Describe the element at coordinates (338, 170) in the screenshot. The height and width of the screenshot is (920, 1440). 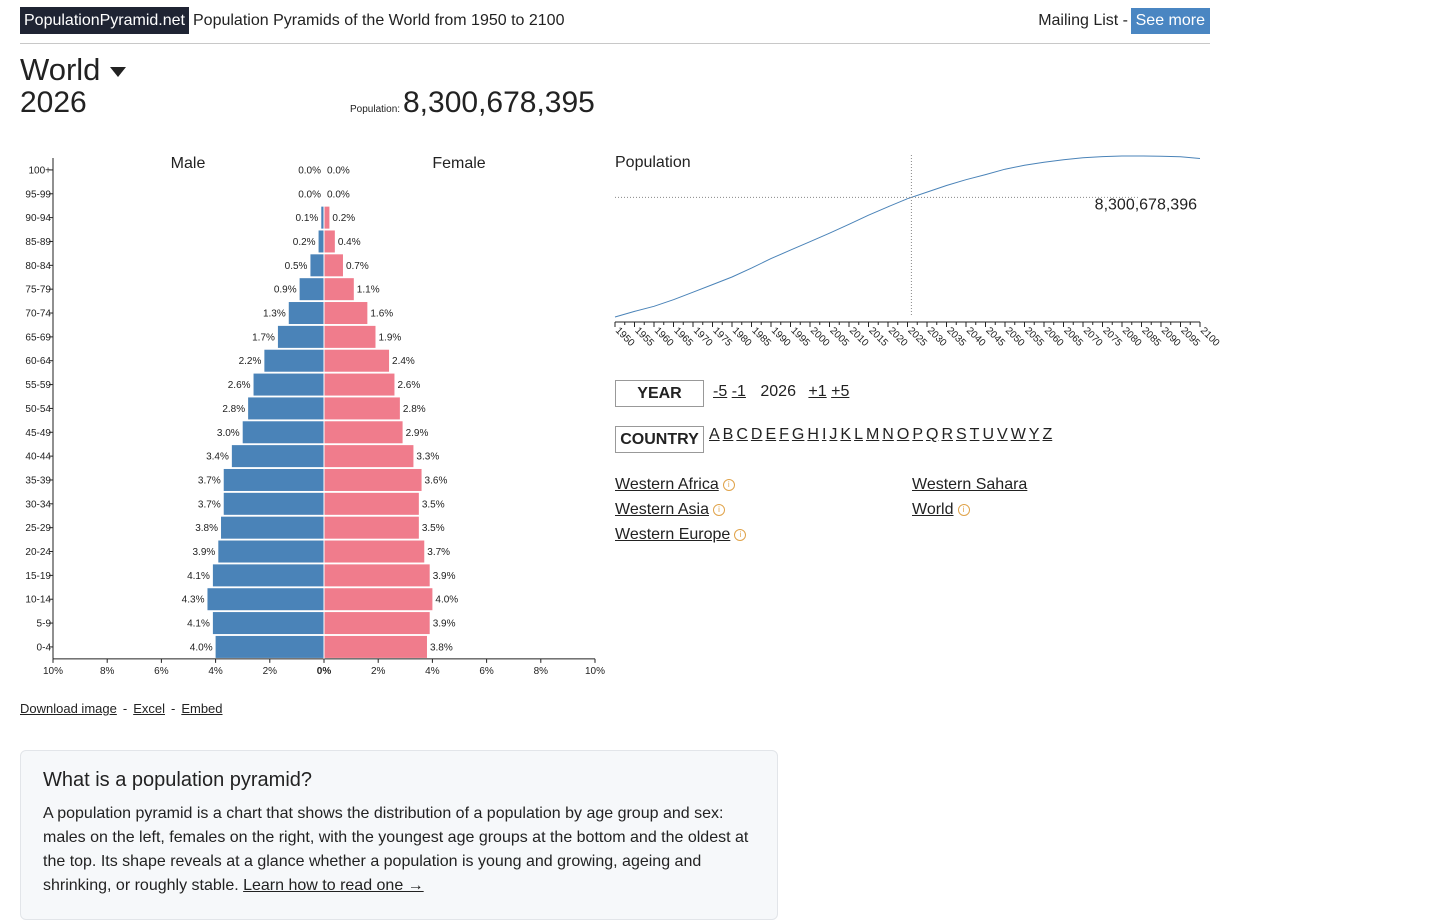
I see `female-value-label: 0.0%` at that location.